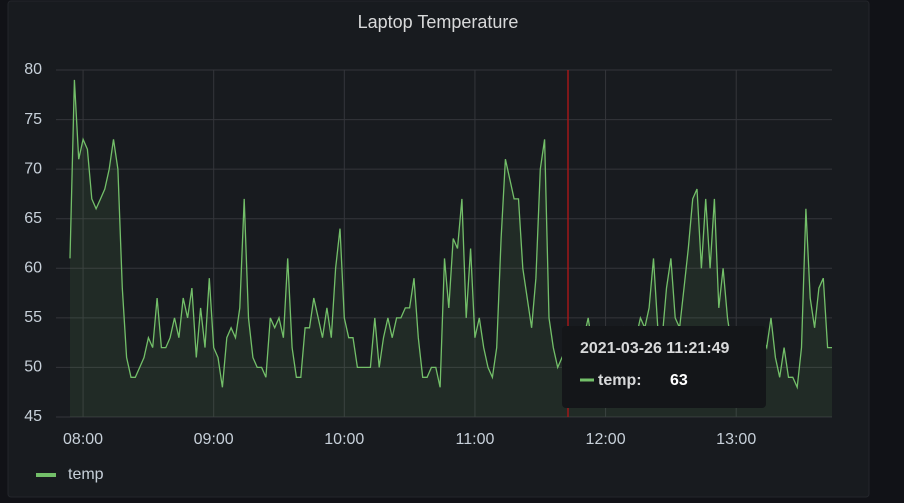 This screenshot has width=904, height=503. Describe the element at coordinates (33, 317) in the screenshot. I see `y-tick-label: 55` at that location.